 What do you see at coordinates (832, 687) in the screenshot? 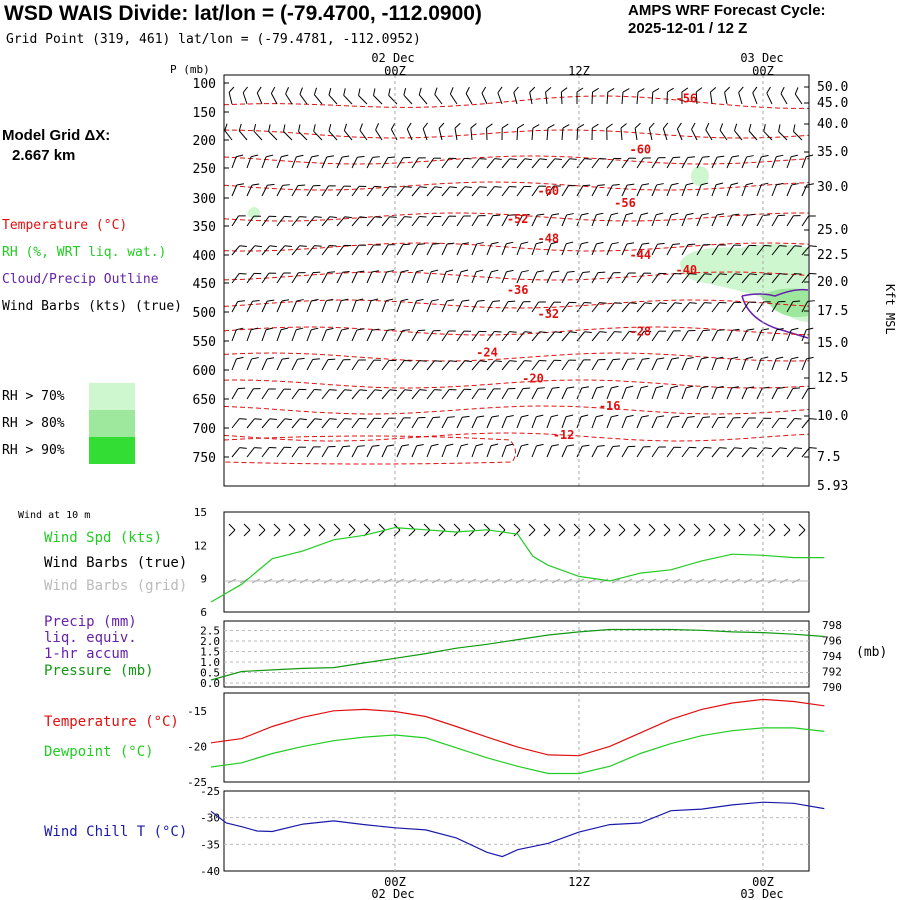
I see `pressure-tick-label: 790` at bounding box center [832, 687].